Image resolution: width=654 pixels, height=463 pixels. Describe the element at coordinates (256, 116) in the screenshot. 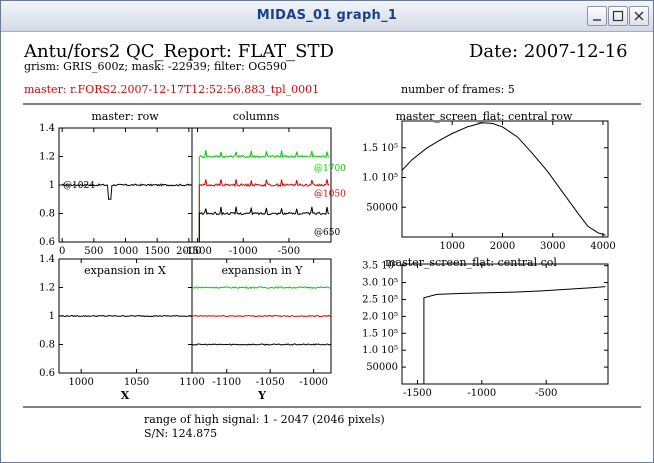

I see `columns-title: columns` at that location.